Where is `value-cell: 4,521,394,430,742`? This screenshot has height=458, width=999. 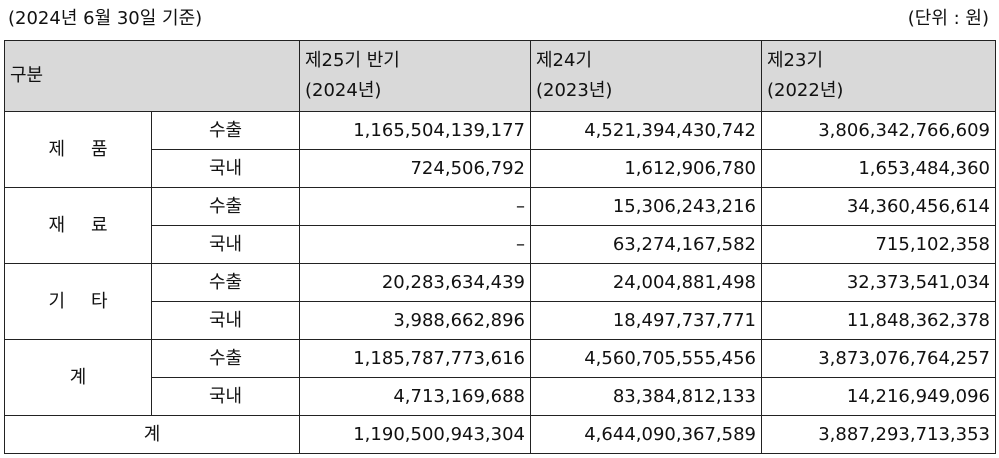 value-cell: 4,521,394,430,742 is located at coordinates (646, 130).